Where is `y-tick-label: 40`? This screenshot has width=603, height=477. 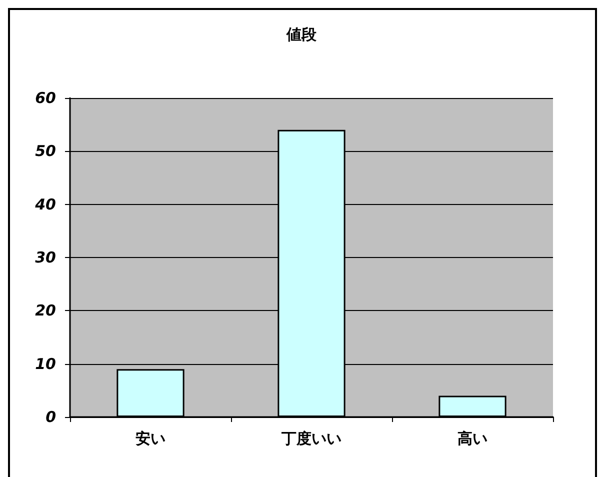 y-tick-label: 40 is located at coordinates (45, 204).